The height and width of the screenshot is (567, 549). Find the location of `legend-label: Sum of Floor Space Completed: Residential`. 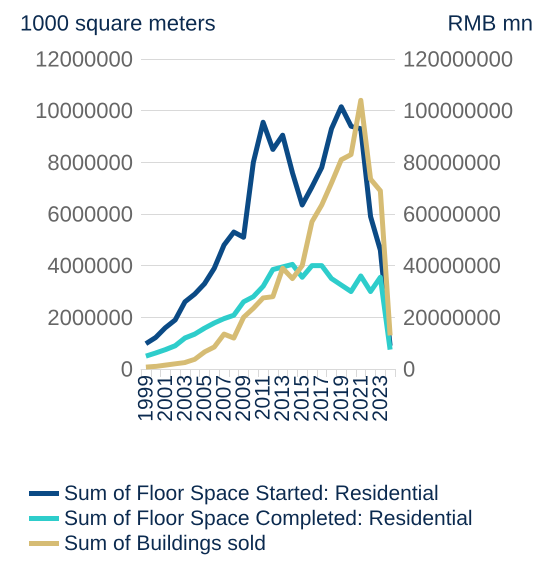

legend-label: Sum of Floor Space Completed: Residential is located at coordinates (268, 518).